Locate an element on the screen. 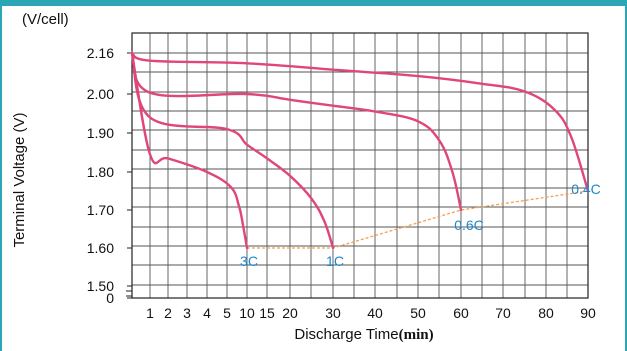 The image size is (627, 351). x-tick-label: 4 is located at coordinates (207, 313).